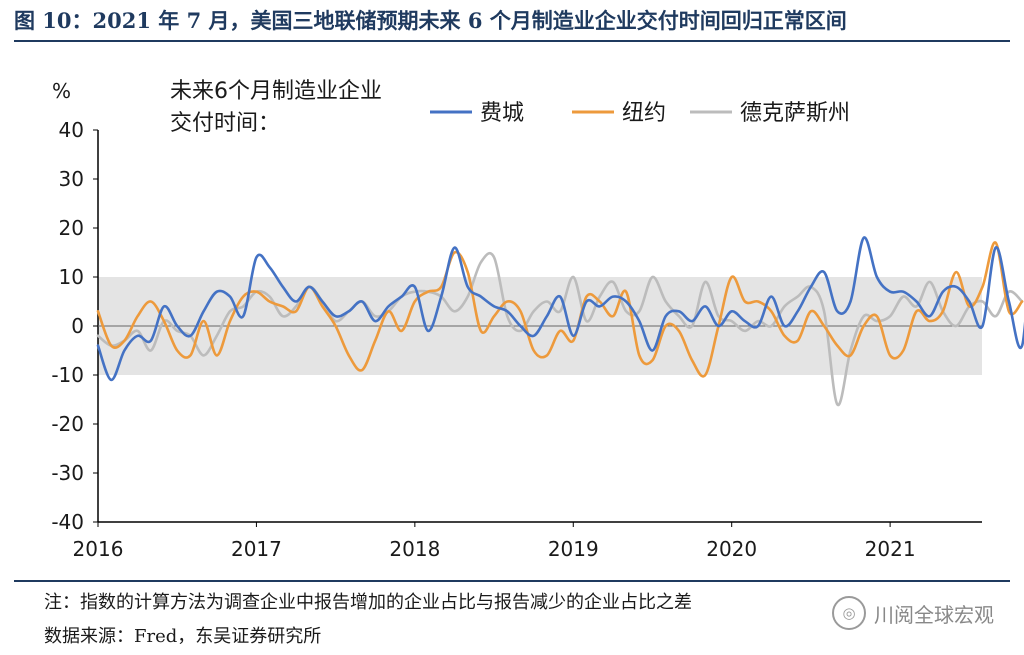 Image resolution: width=1024 pixels, height=655 pixels. I want to click on y-tick-label: 0, so click(77, 326).